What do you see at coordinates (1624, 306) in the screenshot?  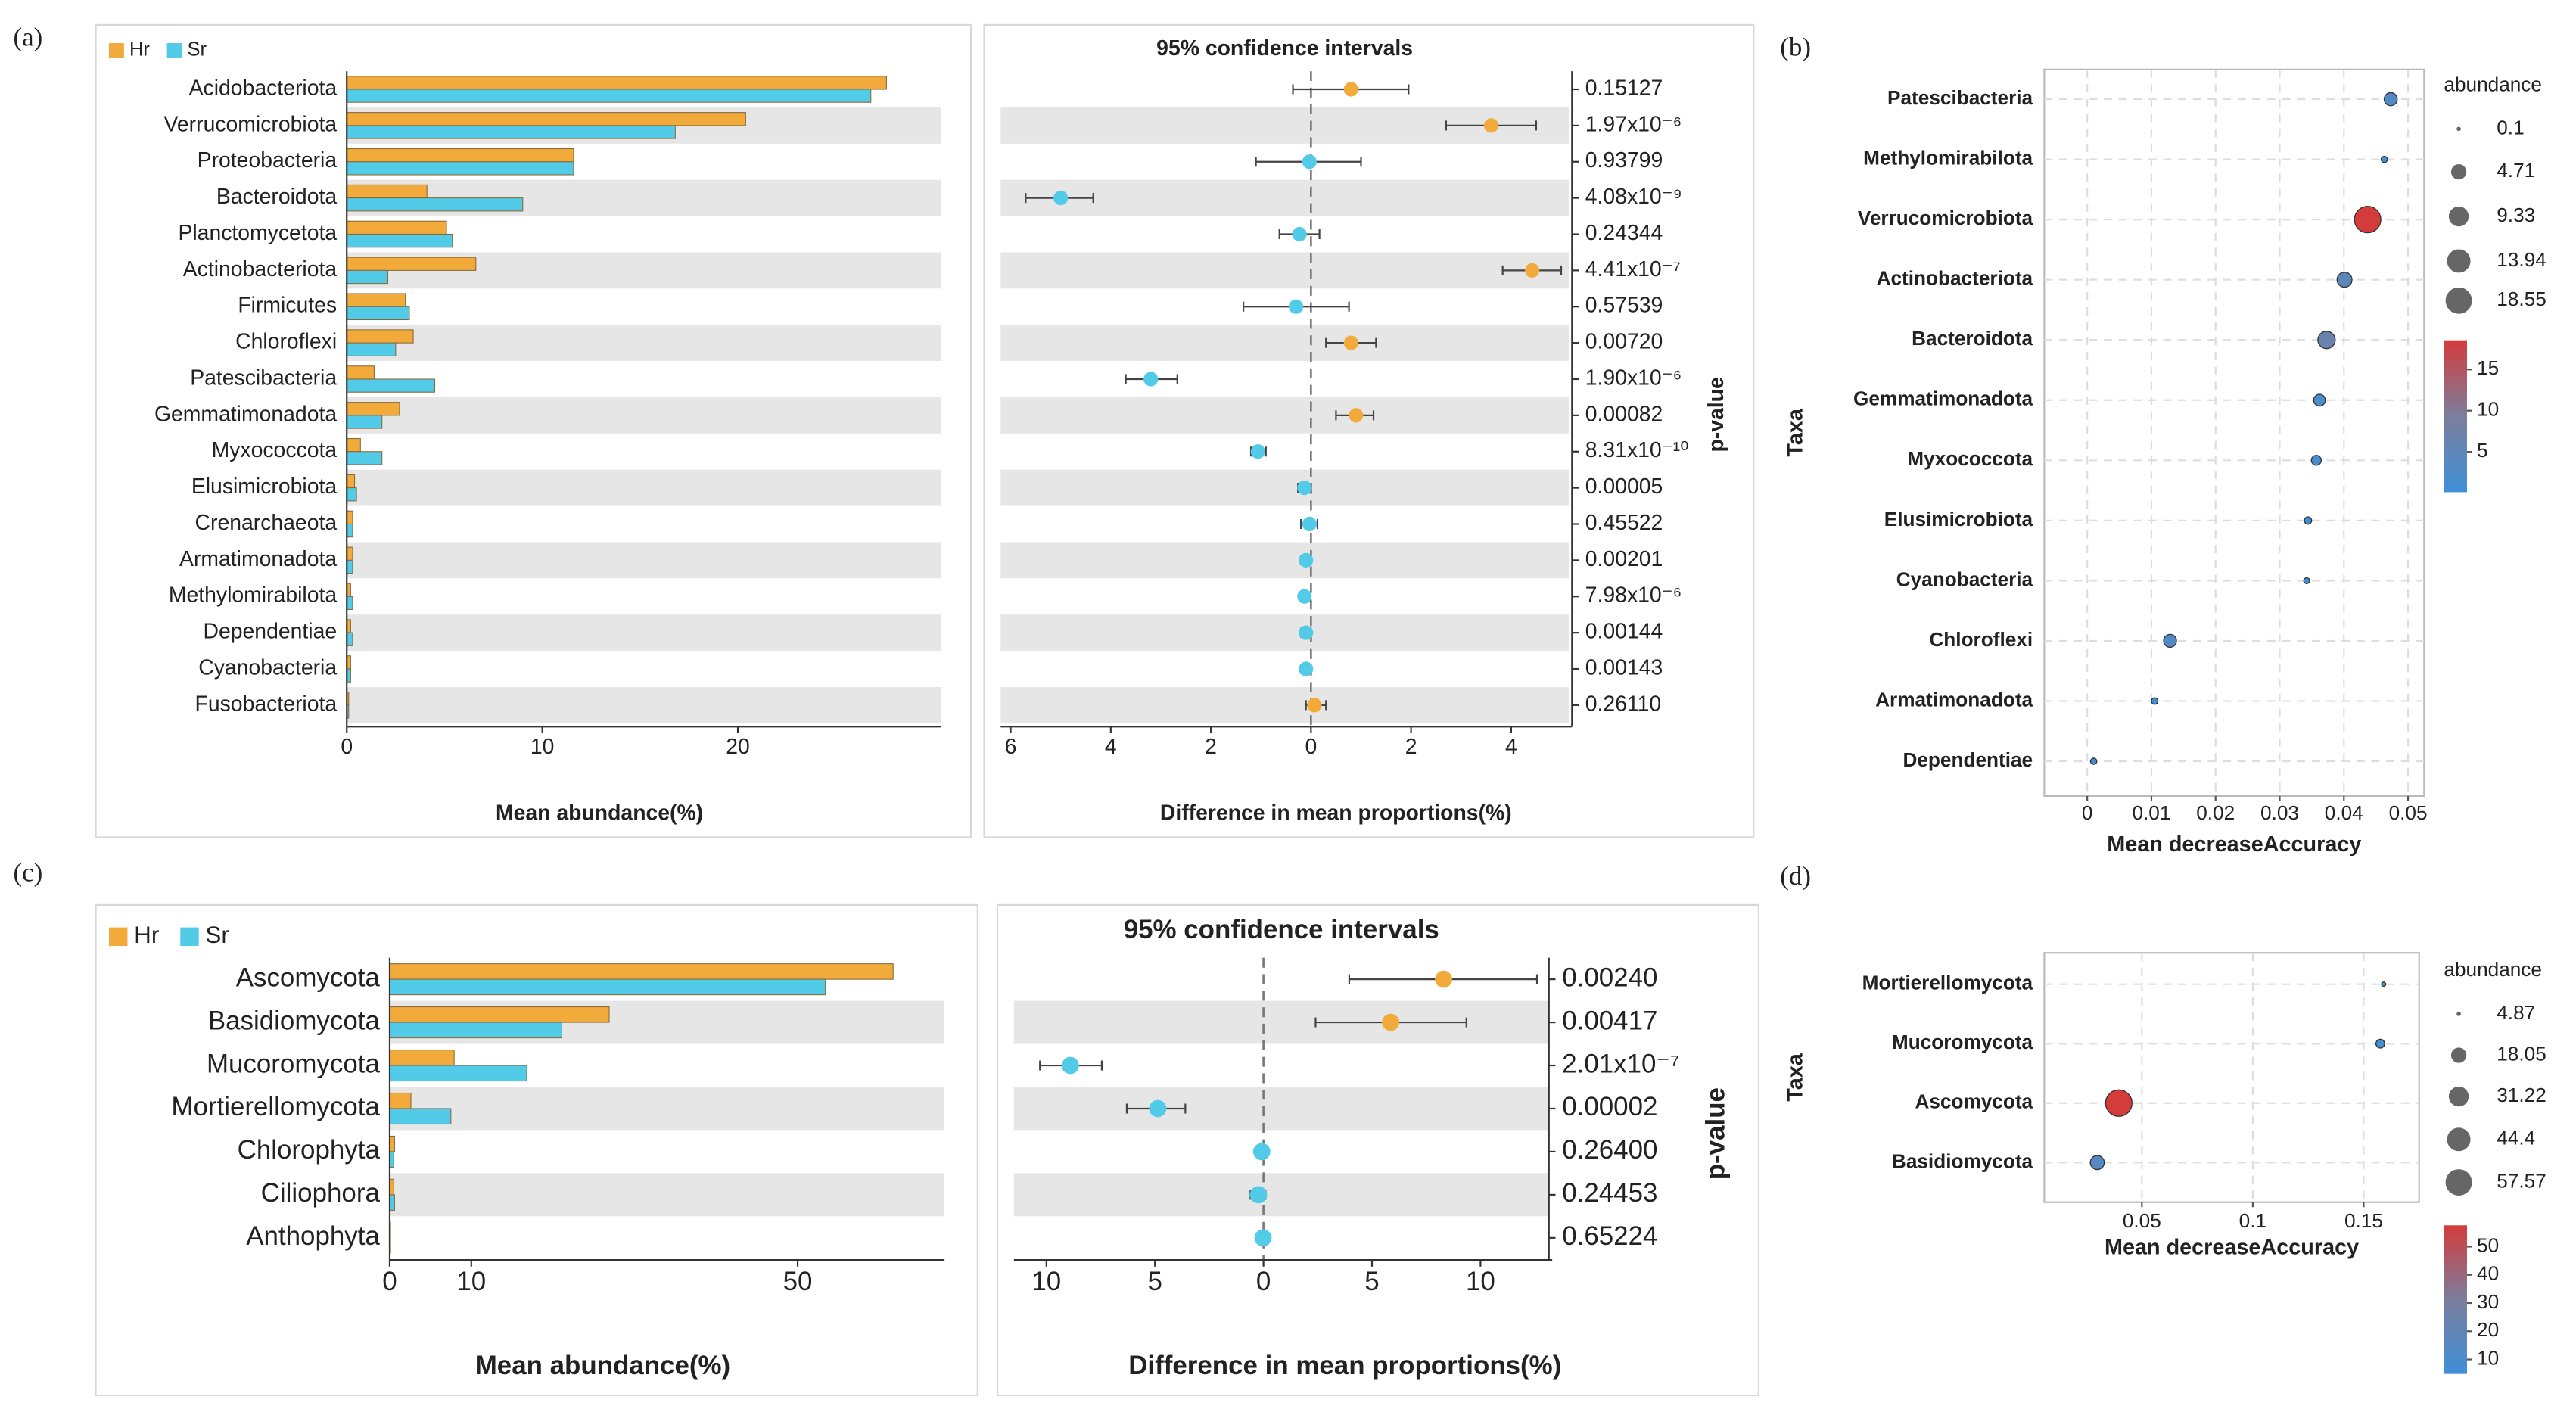 I see `p-value: 0.57539` at bounding box center [1624, 306].